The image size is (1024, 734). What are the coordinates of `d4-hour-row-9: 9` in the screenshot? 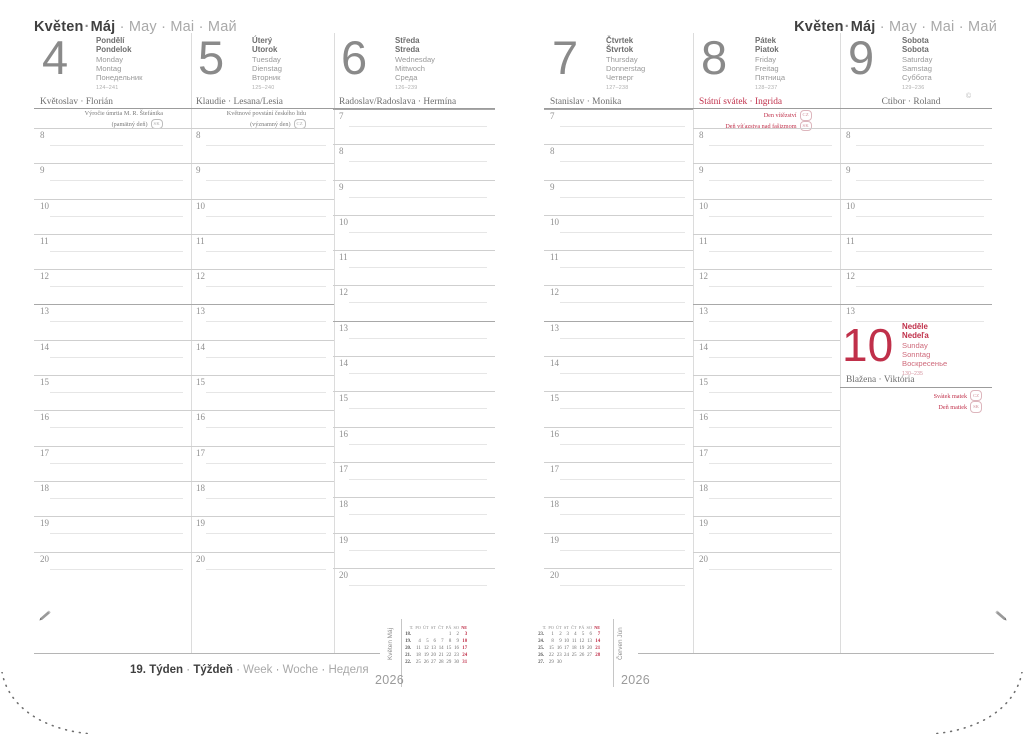 It's located at (112, 180).